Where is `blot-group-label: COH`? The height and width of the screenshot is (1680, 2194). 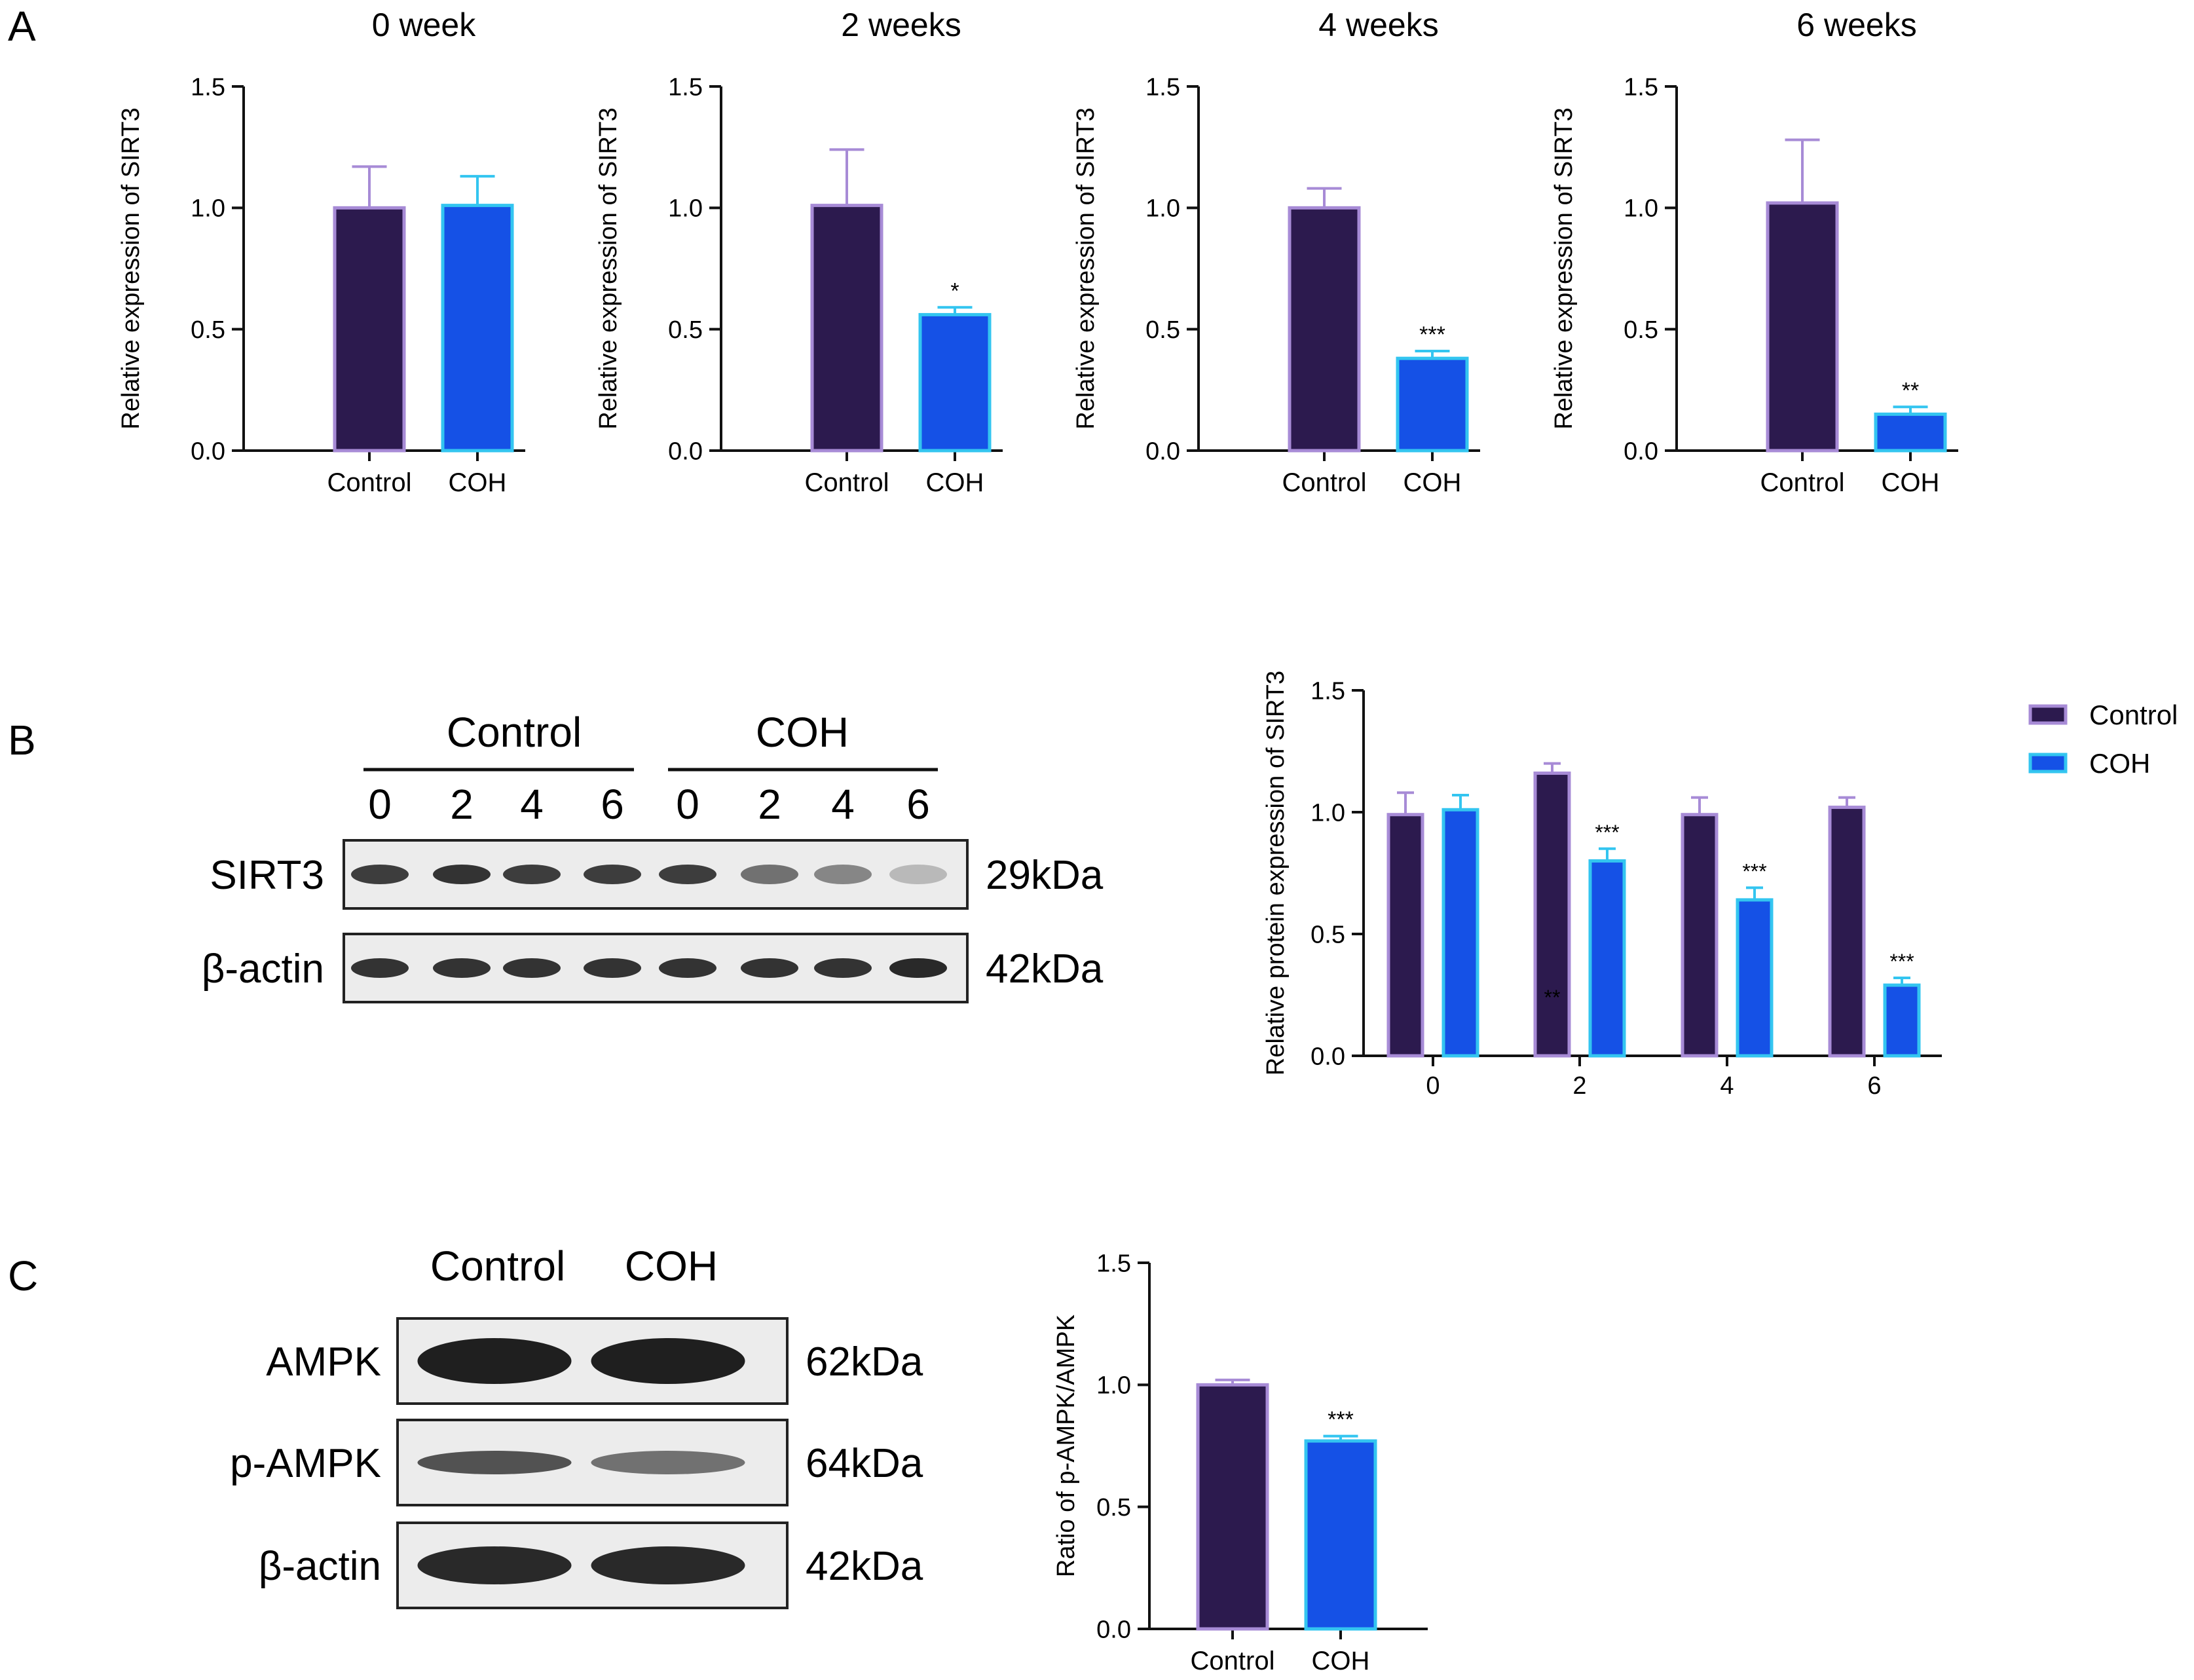
blot-group-label: COH is located at coordinates (802, 732).